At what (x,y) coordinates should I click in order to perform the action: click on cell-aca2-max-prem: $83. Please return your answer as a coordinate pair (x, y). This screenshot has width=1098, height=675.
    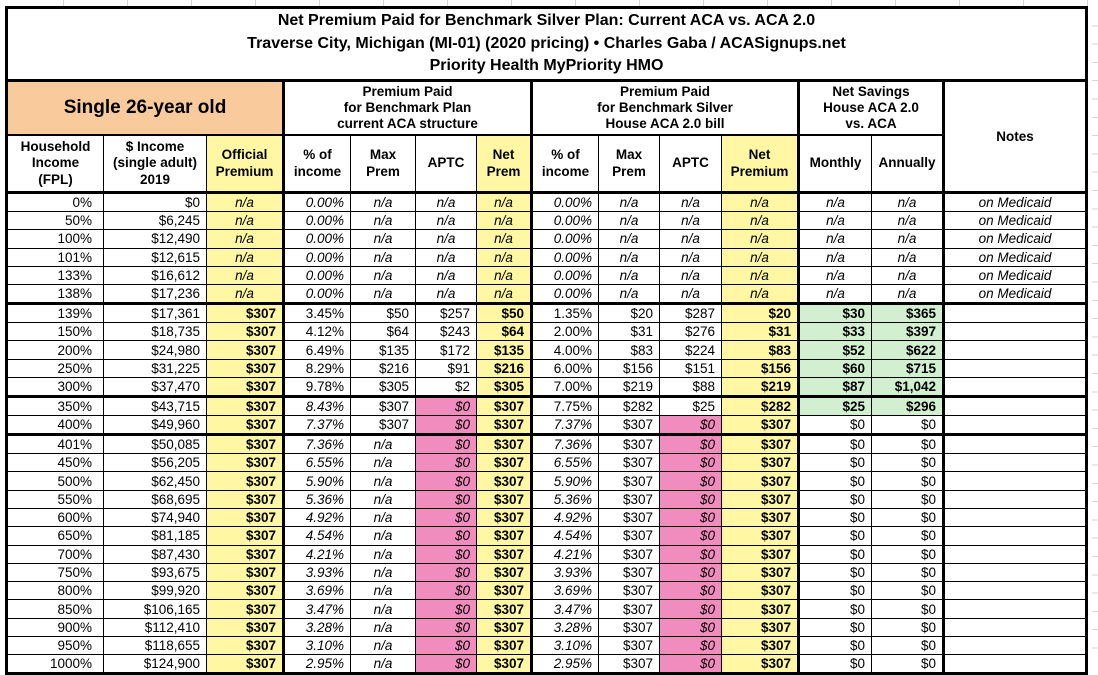
    Looking at the image, I should click on (629, 350).